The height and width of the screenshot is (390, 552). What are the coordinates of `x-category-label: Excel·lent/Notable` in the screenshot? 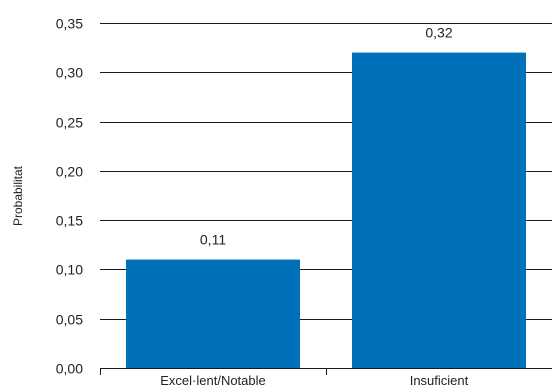 It's located at (213, 380).